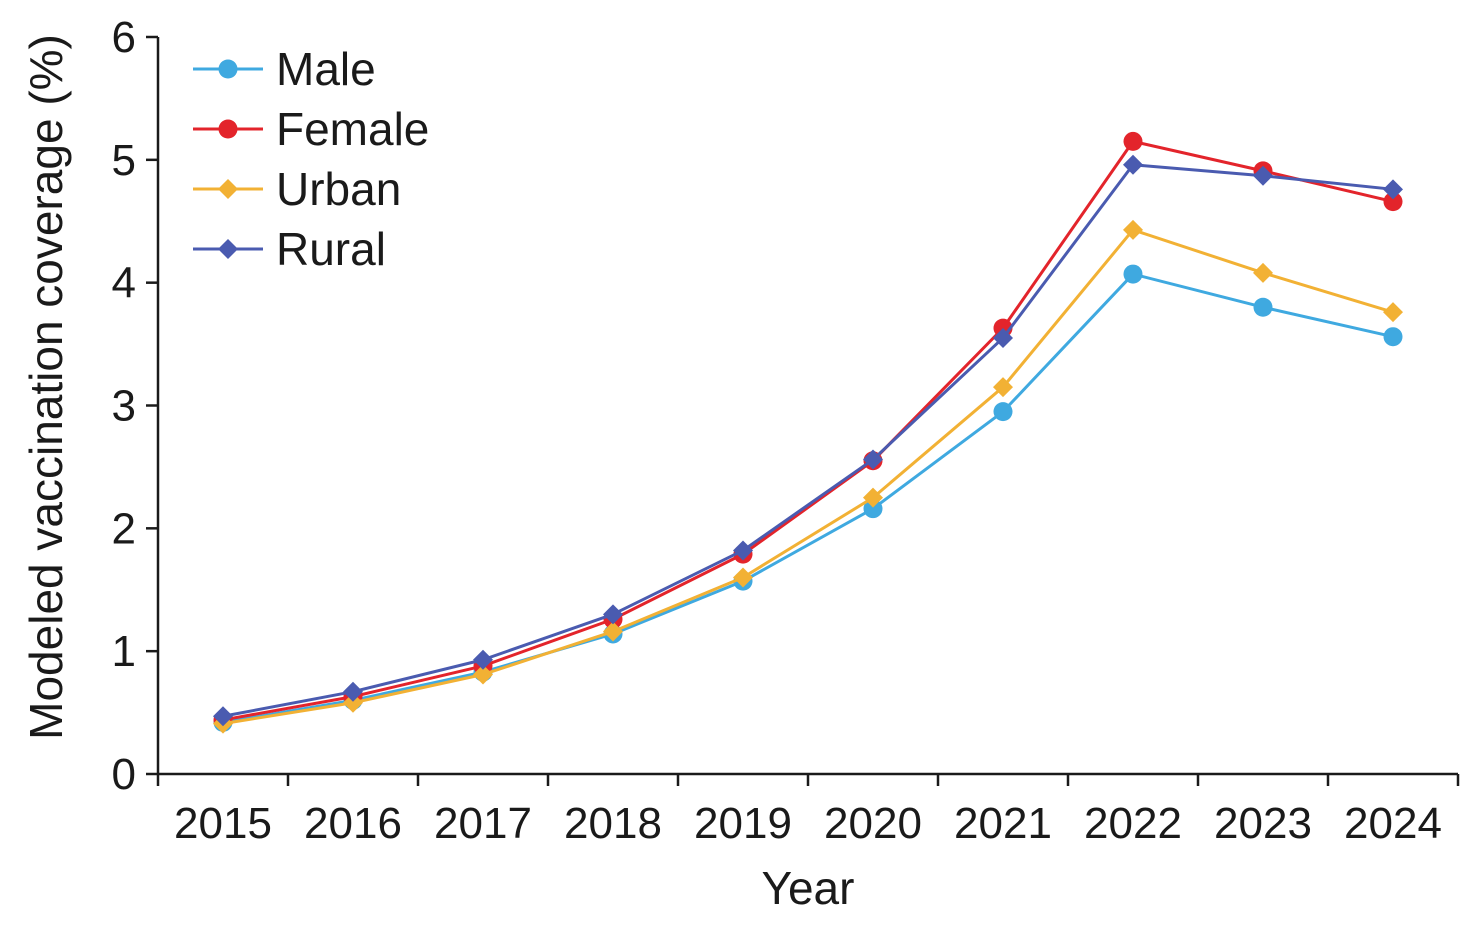  Describe the element at coordinates (124, 283) in the screenshot. I see `y-tick-label: 4` at that location.